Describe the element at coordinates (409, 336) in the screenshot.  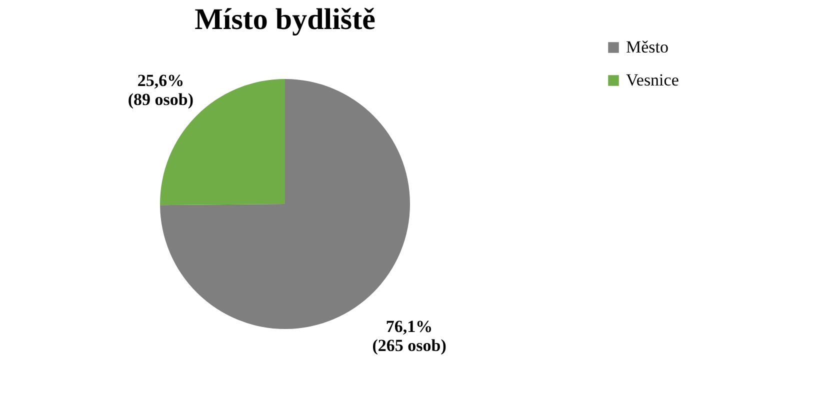
I see `data-label: 76,1% (265 osob)` at that location.